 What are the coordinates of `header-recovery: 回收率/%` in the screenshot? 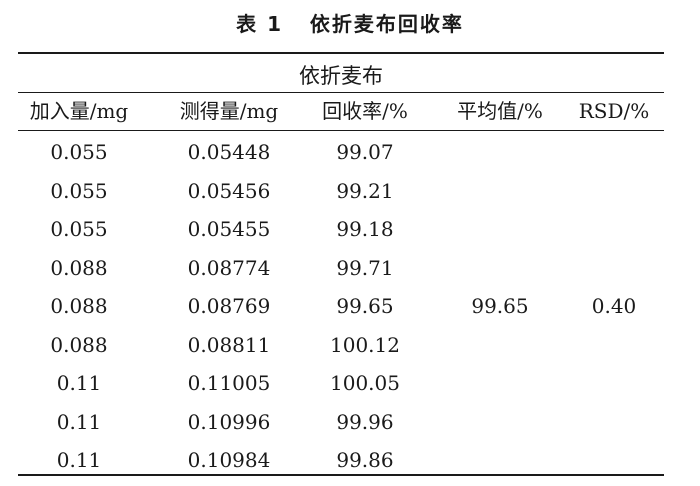 It's located at (365, 111).